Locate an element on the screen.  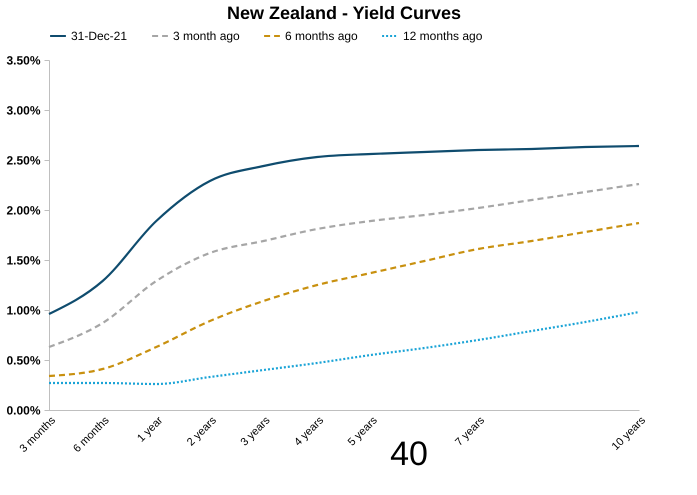
legend-label: 12 months ago is located at coordinates (443, 36).